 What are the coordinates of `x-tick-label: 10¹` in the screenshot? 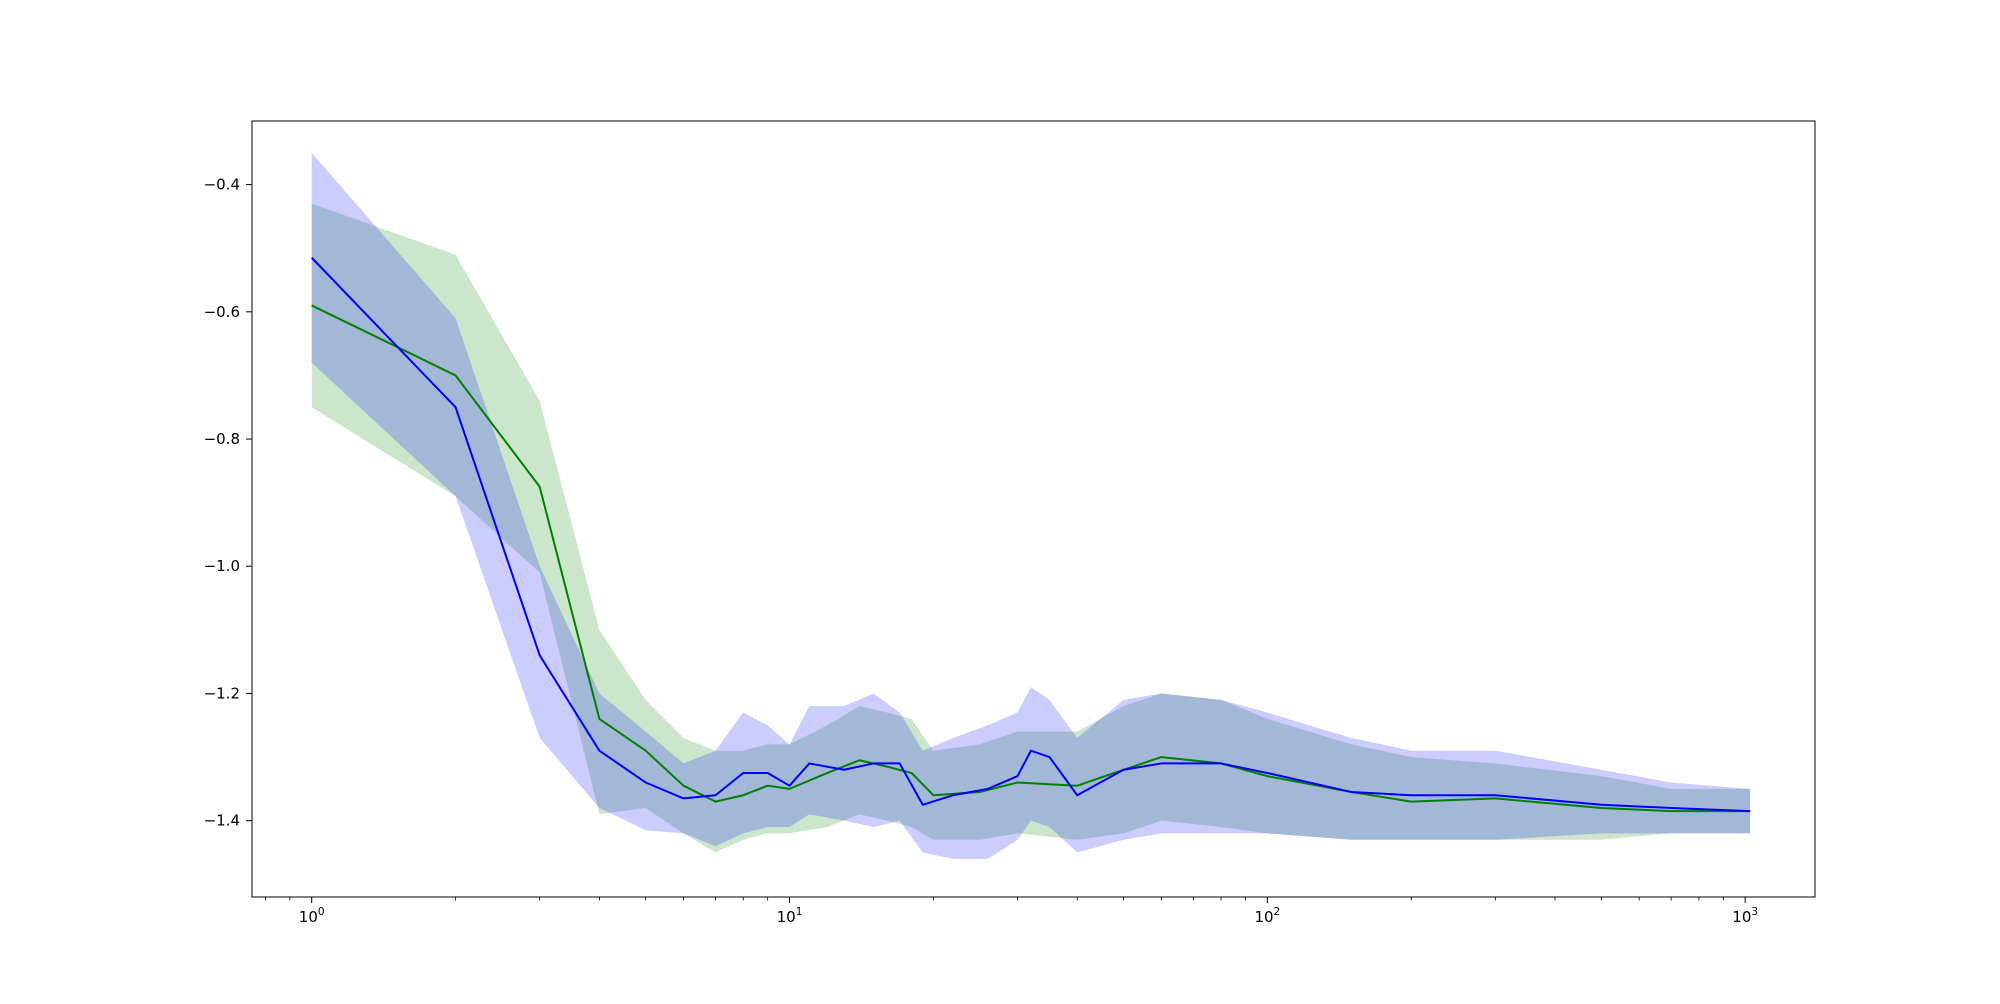 It's located at (790, 916).